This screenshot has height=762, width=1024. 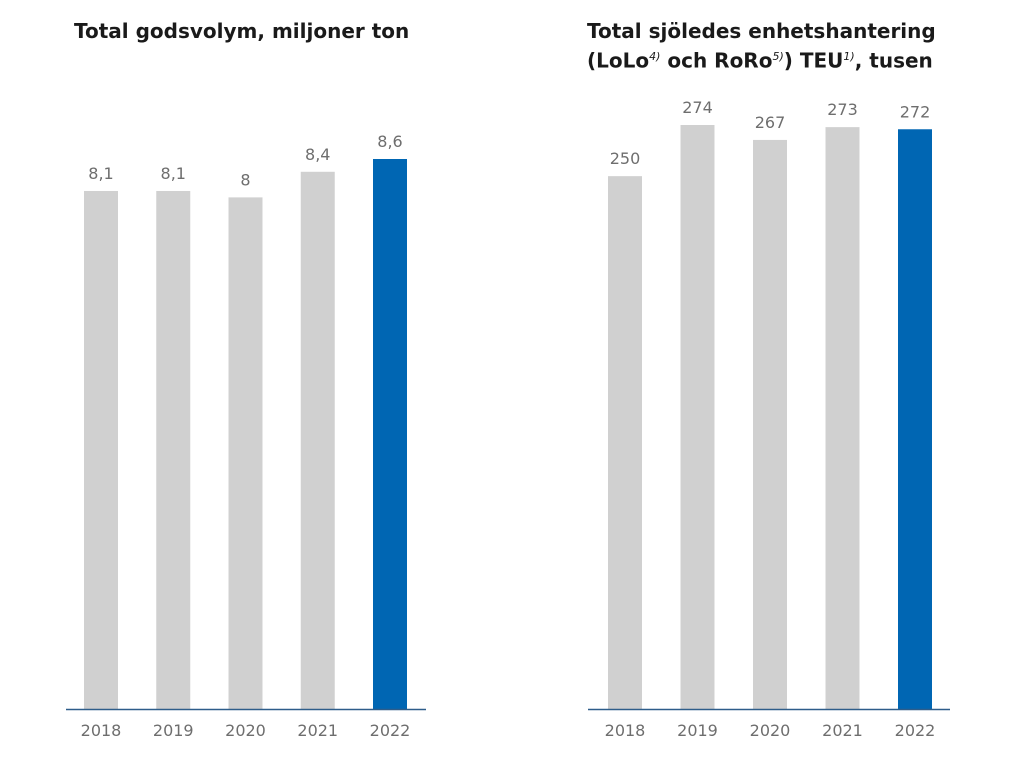 I want to click on footnote-ref: 1), so click(x=849, y=56).